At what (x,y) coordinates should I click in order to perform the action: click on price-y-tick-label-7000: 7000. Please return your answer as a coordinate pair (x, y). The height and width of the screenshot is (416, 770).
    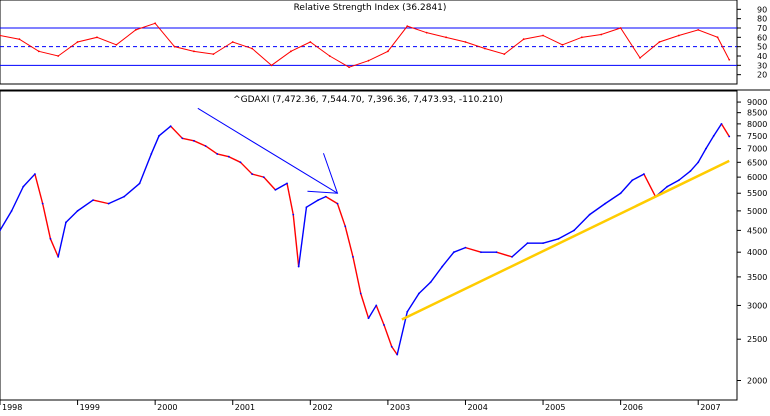
    Looking at the image, I should click on (757, 149).